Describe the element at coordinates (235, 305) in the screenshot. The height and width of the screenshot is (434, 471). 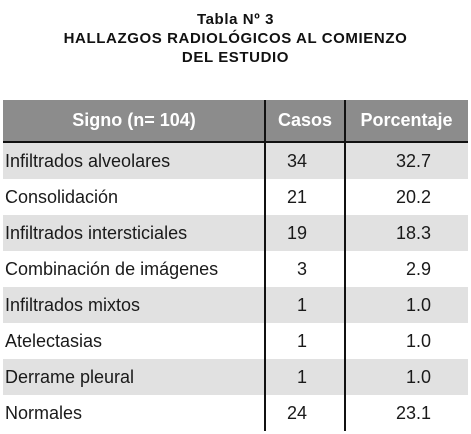
I see `table-row: Infiltrados mixtos 1 1.0` at that location.